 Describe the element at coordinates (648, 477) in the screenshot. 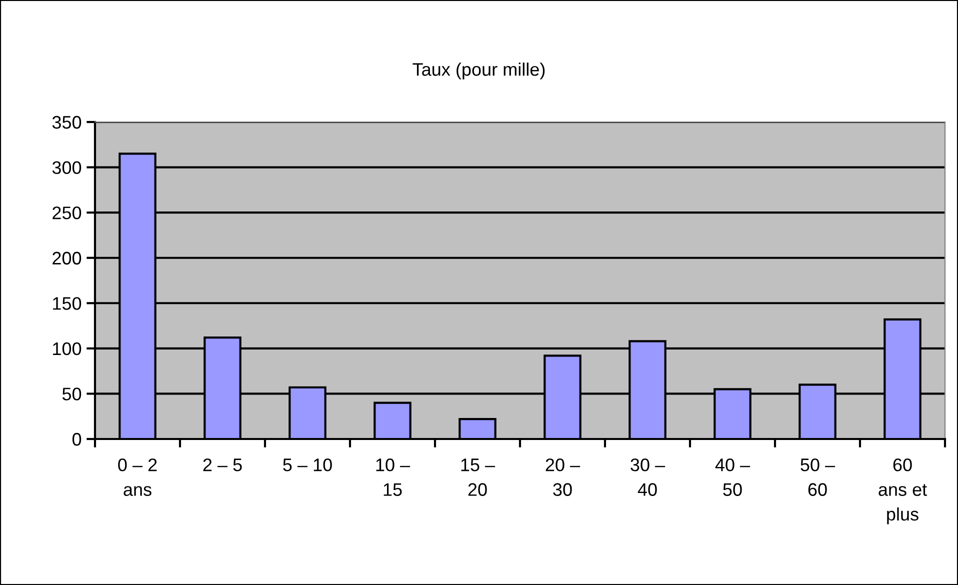

I see `x-tick-label: 30 – 40` at that location.